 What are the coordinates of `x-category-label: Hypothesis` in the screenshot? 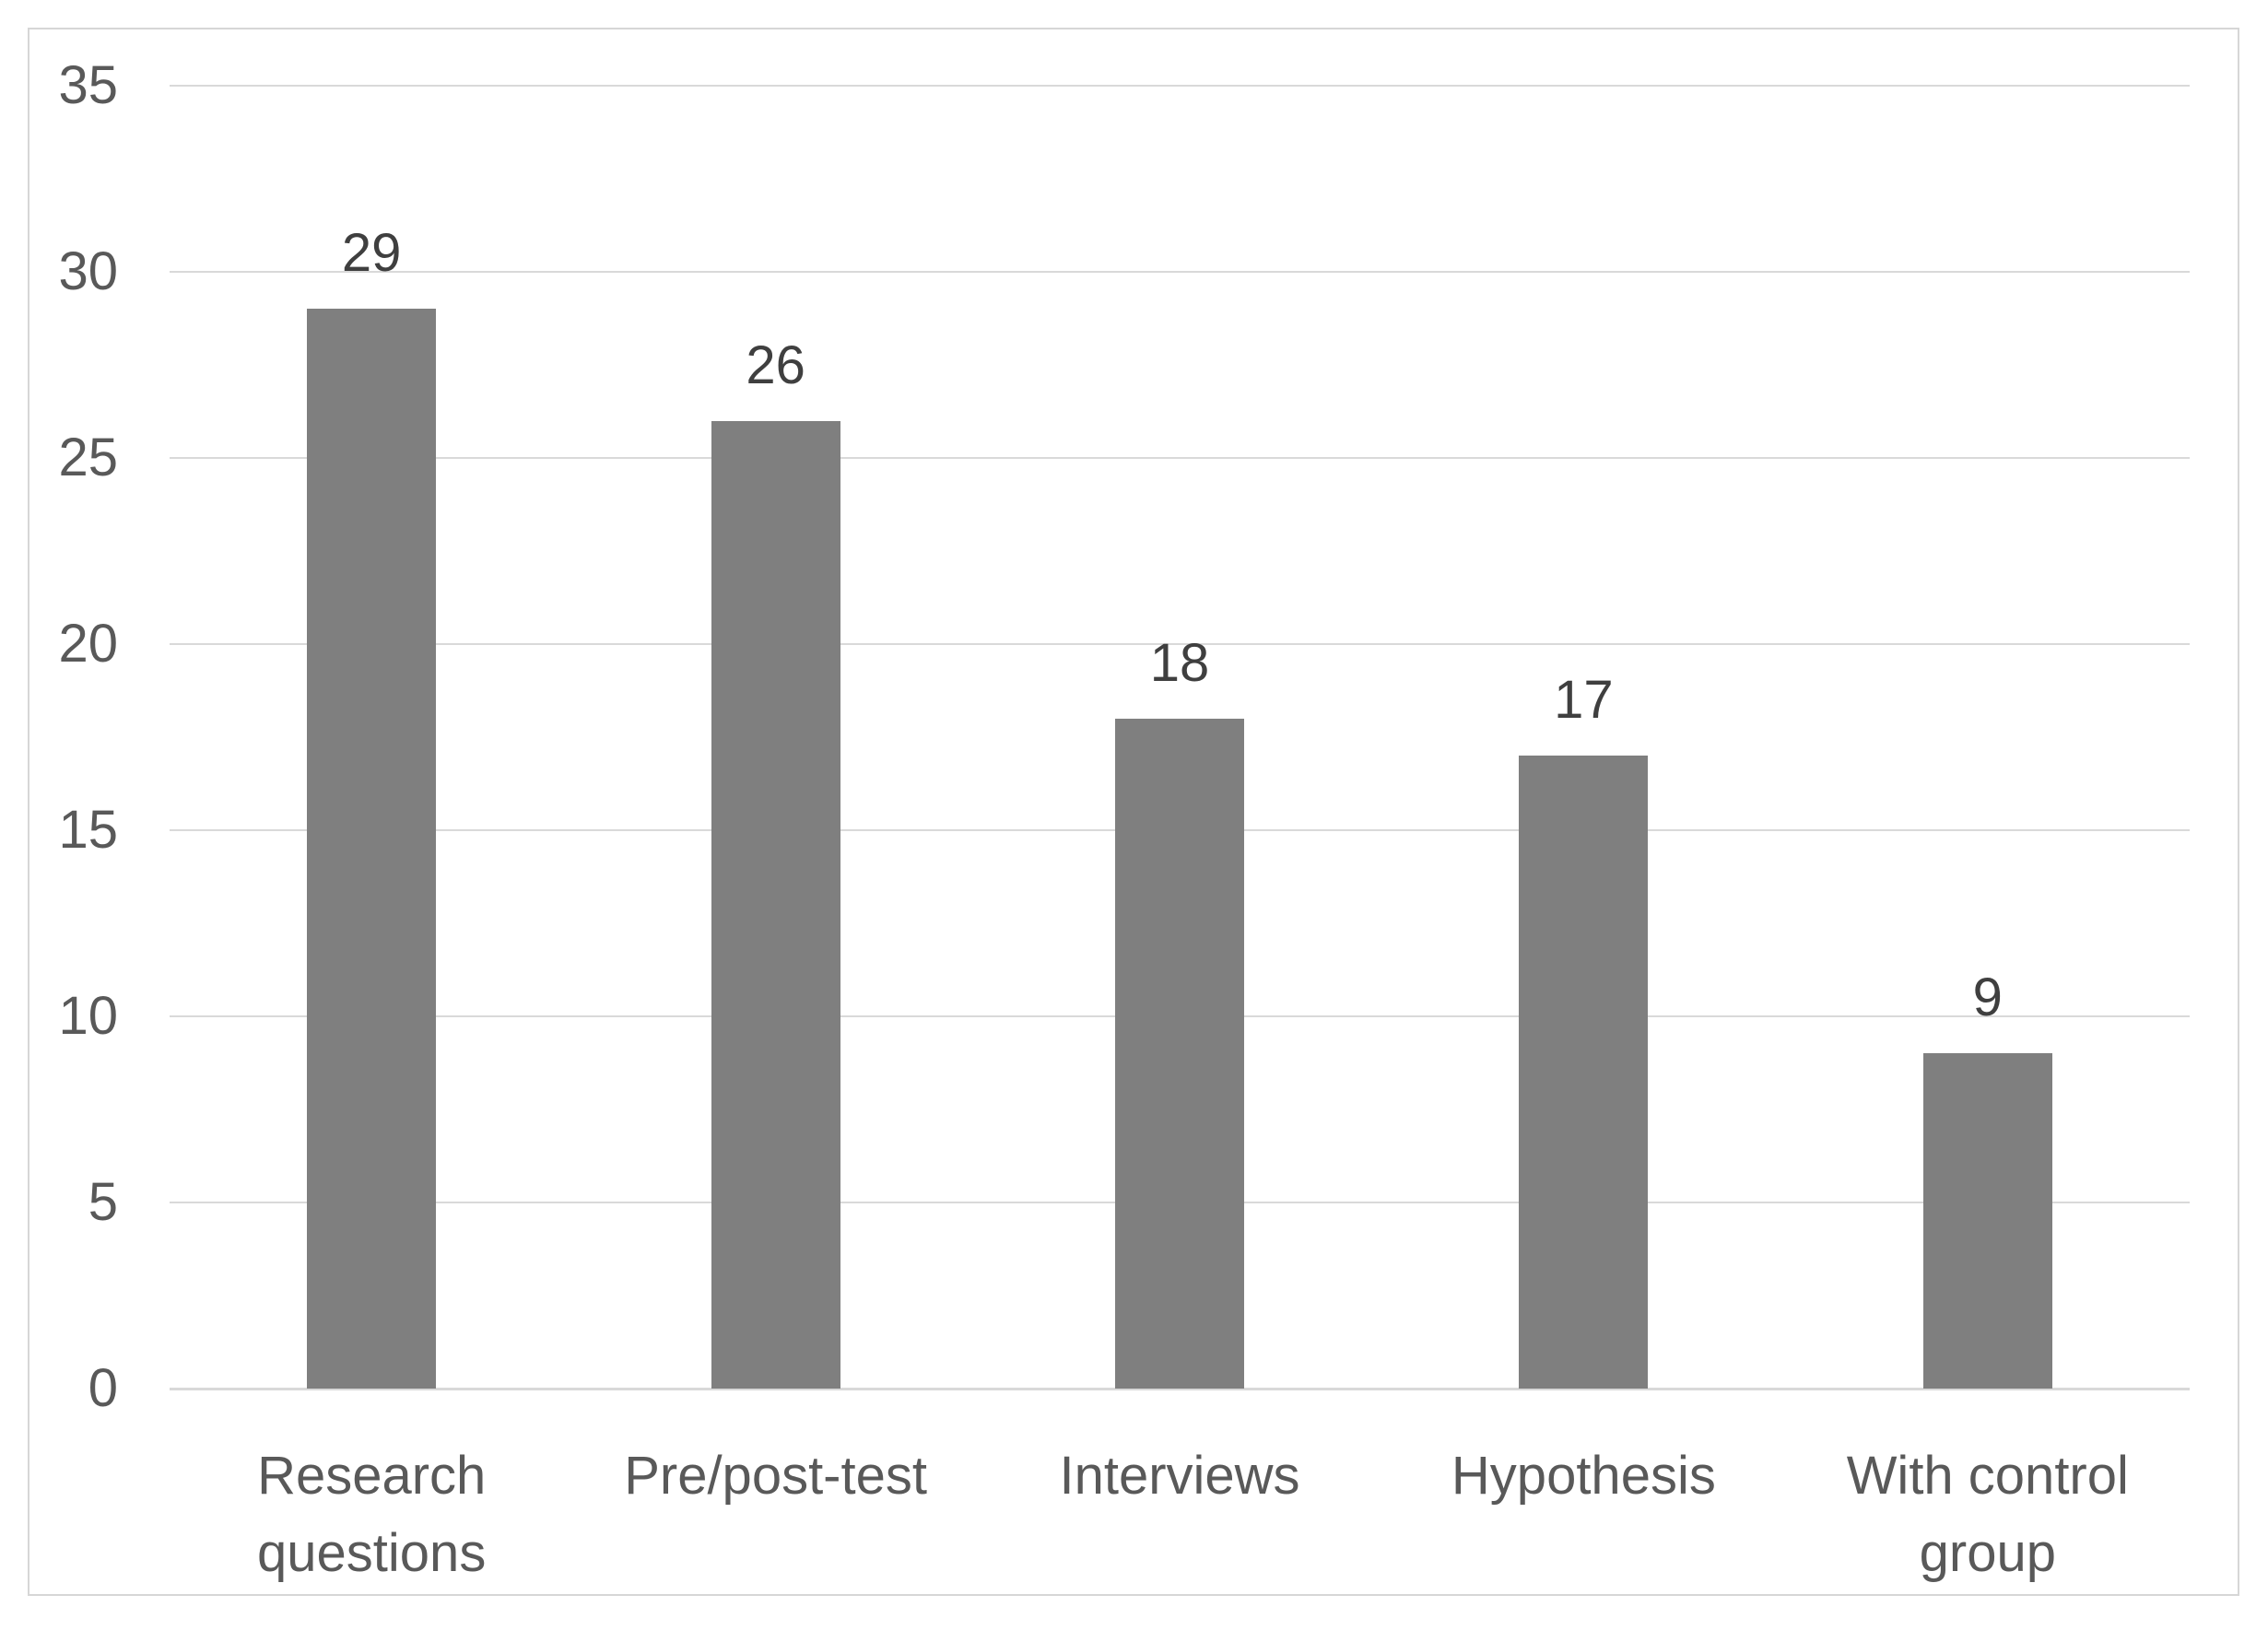 It's located at (1583, 1476).